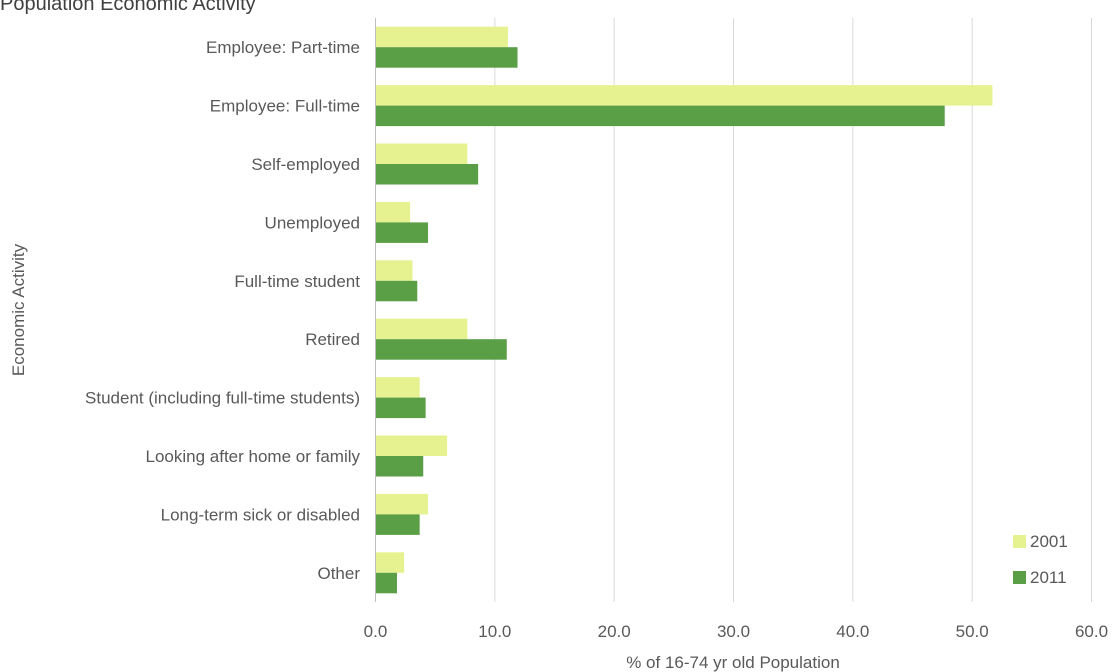 This screenshot has width=1114, height=672. I want to click on category-label: Self-employed, so click(305, 164).